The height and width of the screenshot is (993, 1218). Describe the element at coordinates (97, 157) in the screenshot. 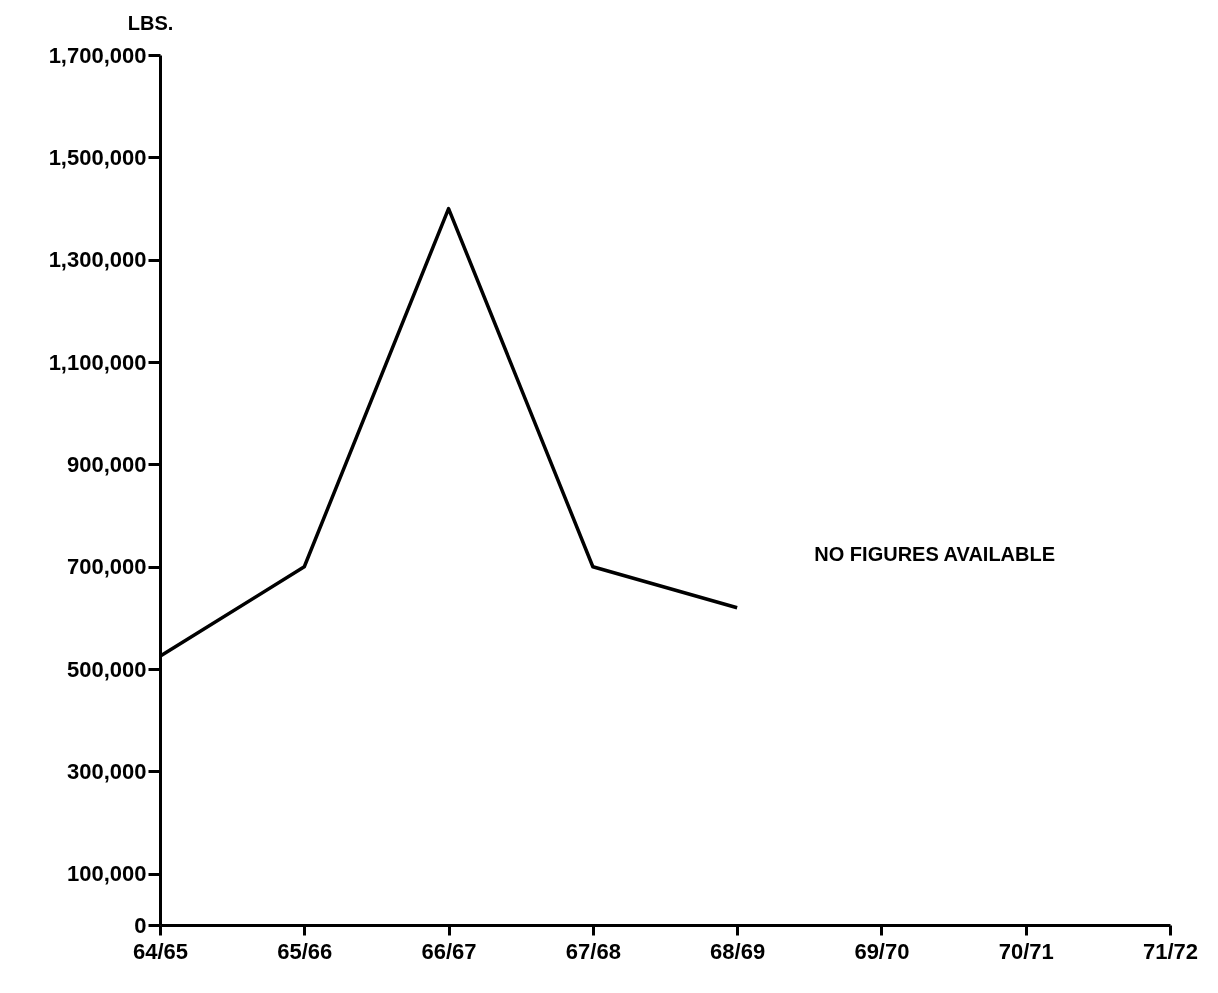

I see `y-tick-label: 1,500,000` at that location.